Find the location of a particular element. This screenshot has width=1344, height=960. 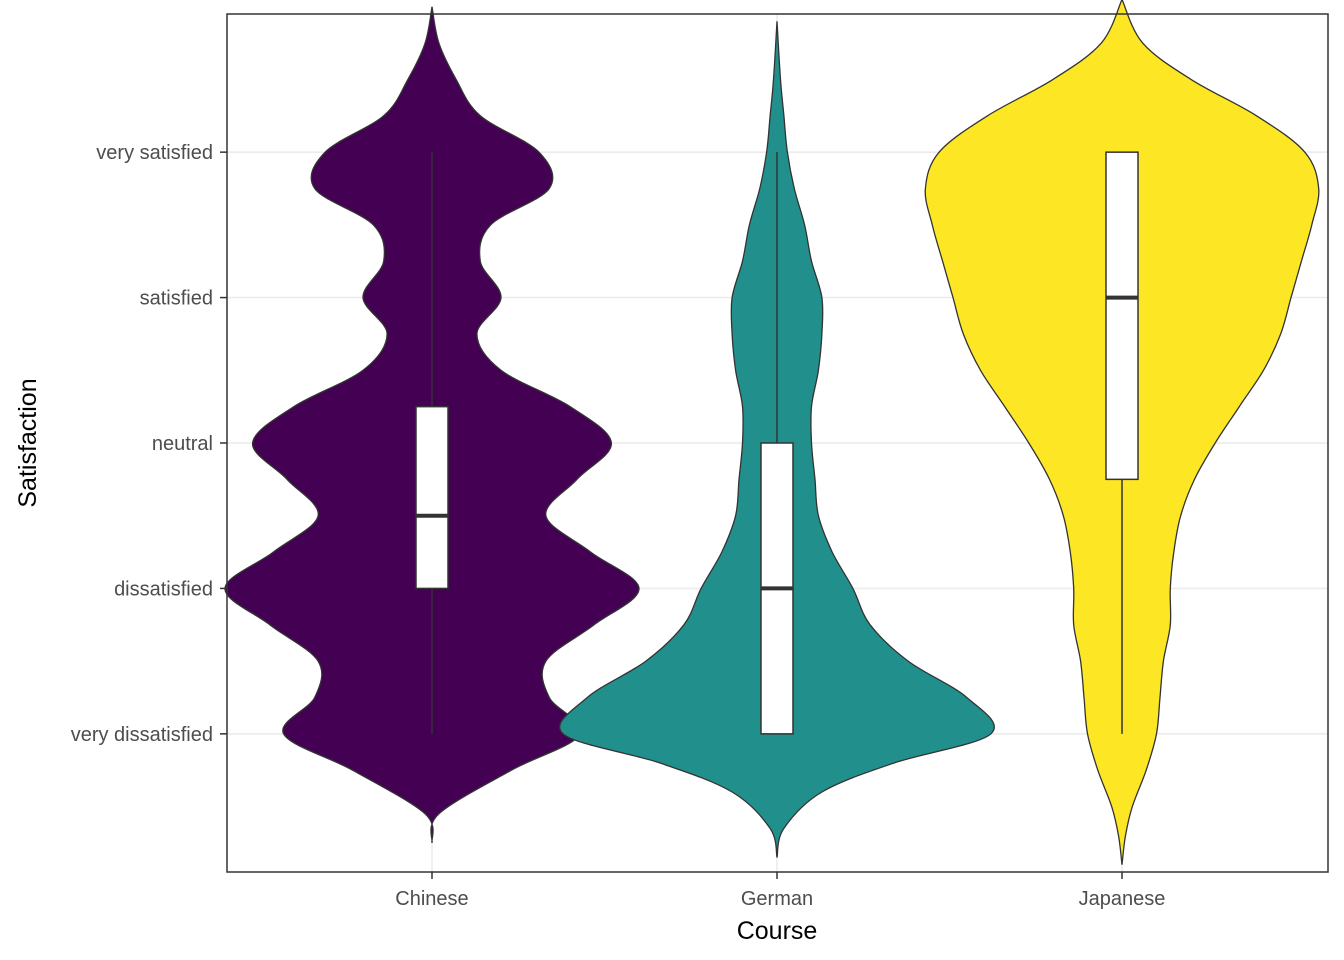

x-tick-label-german: German is located at coordinates (777, 899).